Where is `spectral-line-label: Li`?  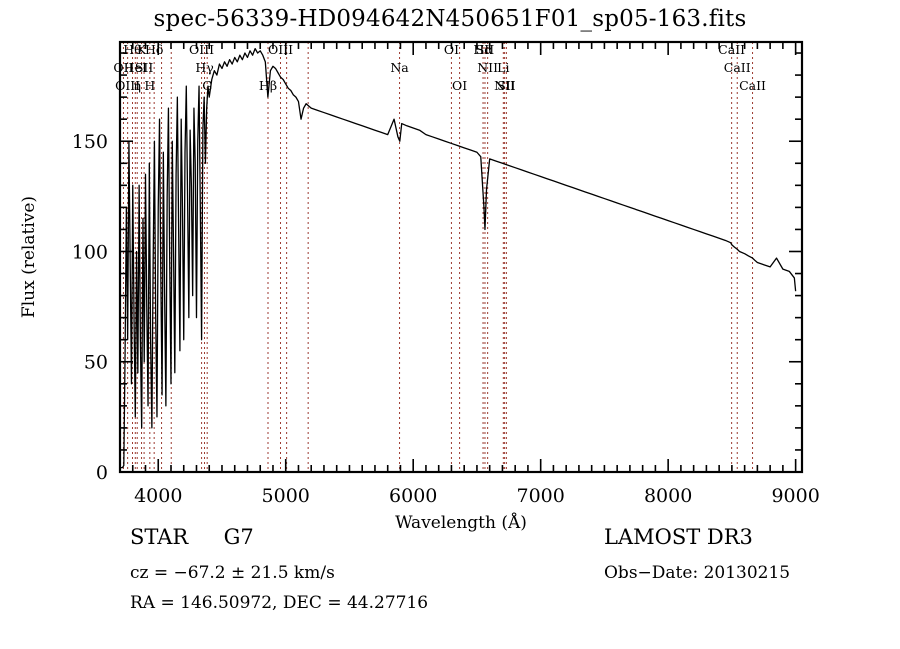 spectral-line-label: Li is located at coordinates (503, 67).